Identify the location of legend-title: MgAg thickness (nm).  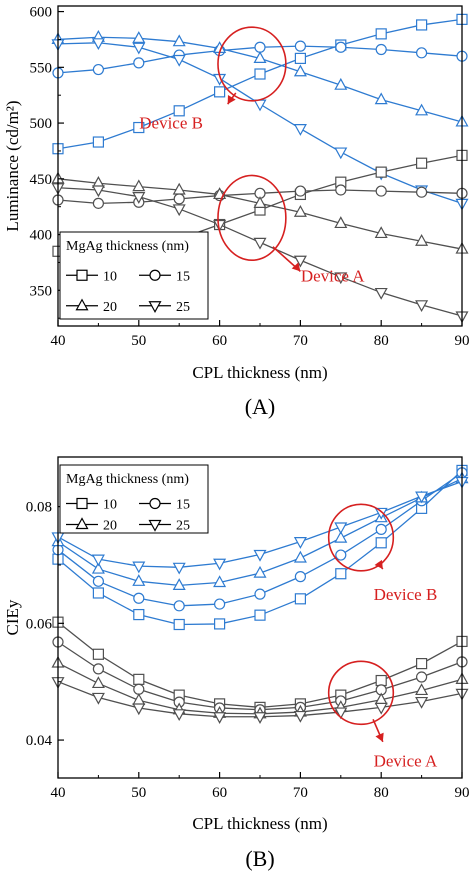
(127, 479).